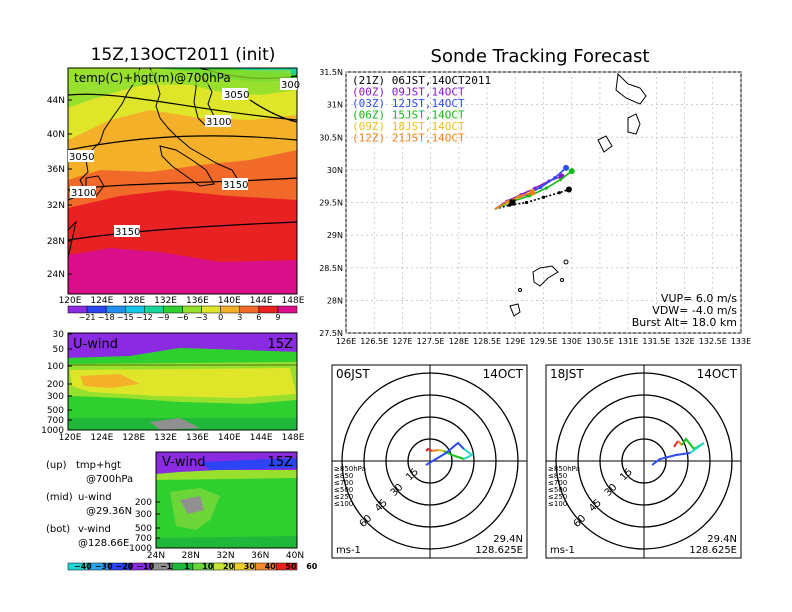 This screenshot has width=792, height=612. I want to click on y-tick-label: 27.5N, so click(331, 333).